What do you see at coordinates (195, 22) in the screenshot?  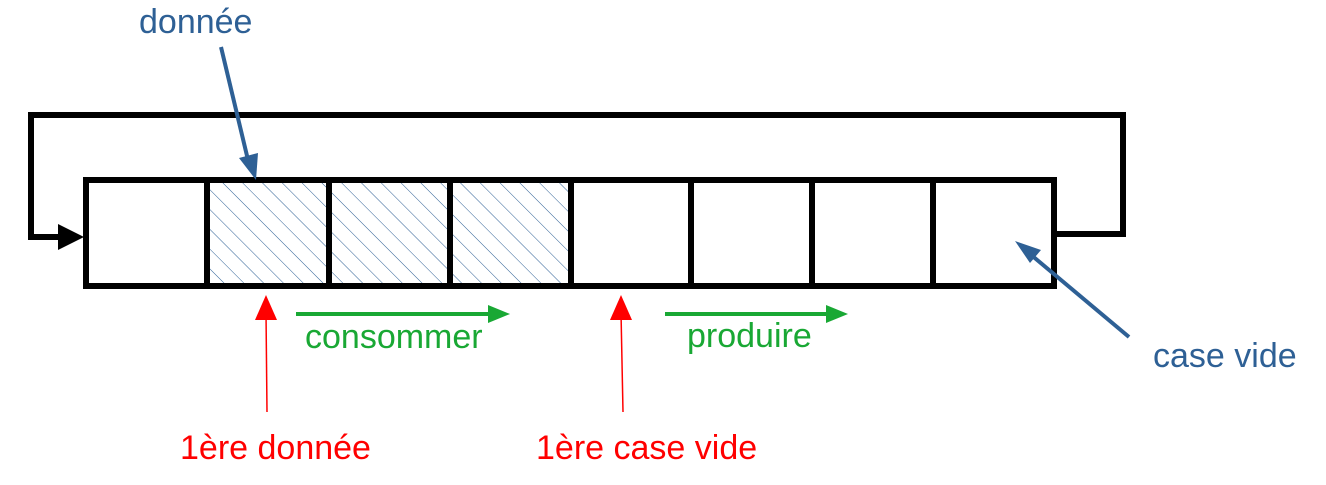 I see `data-cell-label: donnée` at bounding box center [195, 22].